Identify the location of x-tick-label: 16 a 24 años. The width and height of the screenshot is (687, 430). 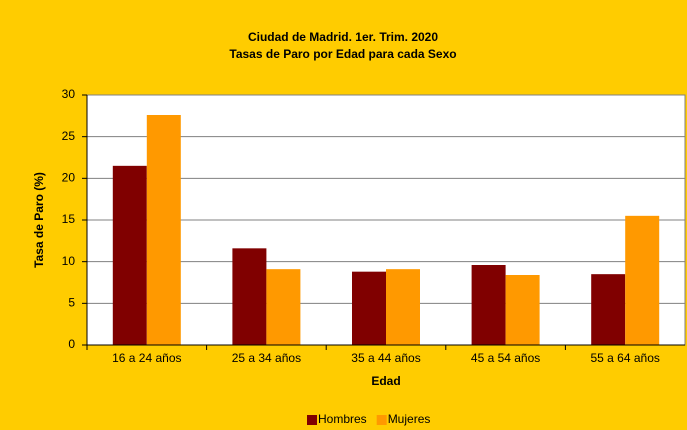
(146, 358).